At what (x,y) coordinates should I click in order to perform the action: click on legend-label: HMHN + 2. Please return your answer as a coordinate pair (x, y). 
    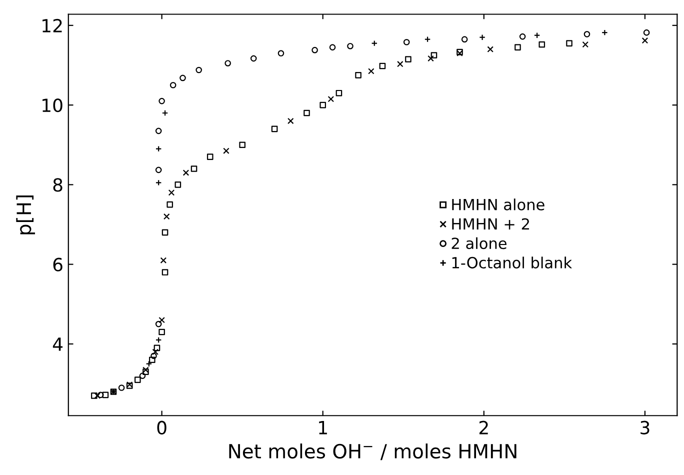
    Looking at the image, I should click on (490, 224).